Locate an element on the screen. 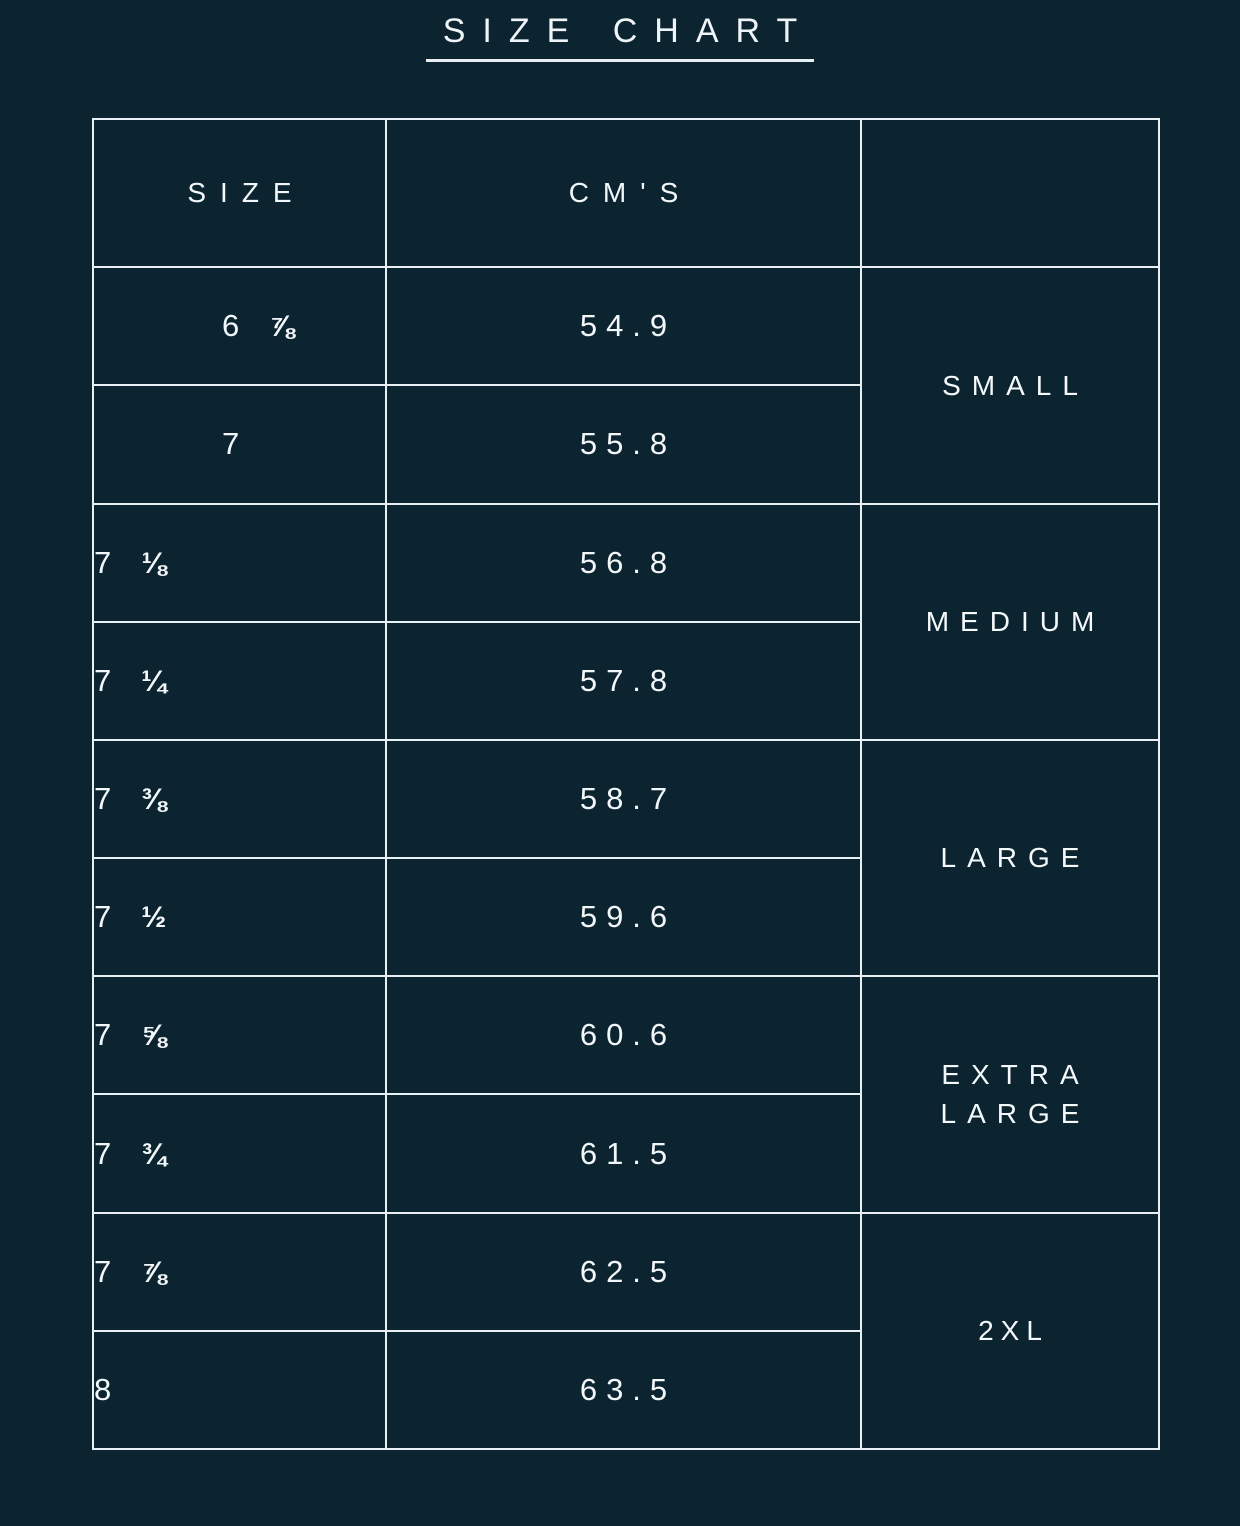  cell-cm: 60.6 is located at coordinates (623, 1035).